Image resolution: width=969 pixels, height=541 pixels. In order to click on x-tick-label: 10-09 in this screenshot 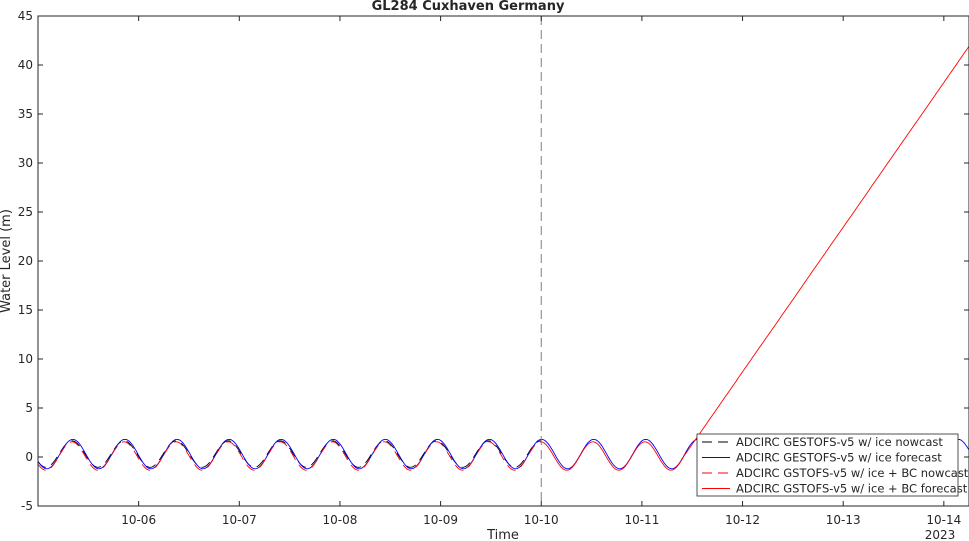, I will do `click(440, 520)`.